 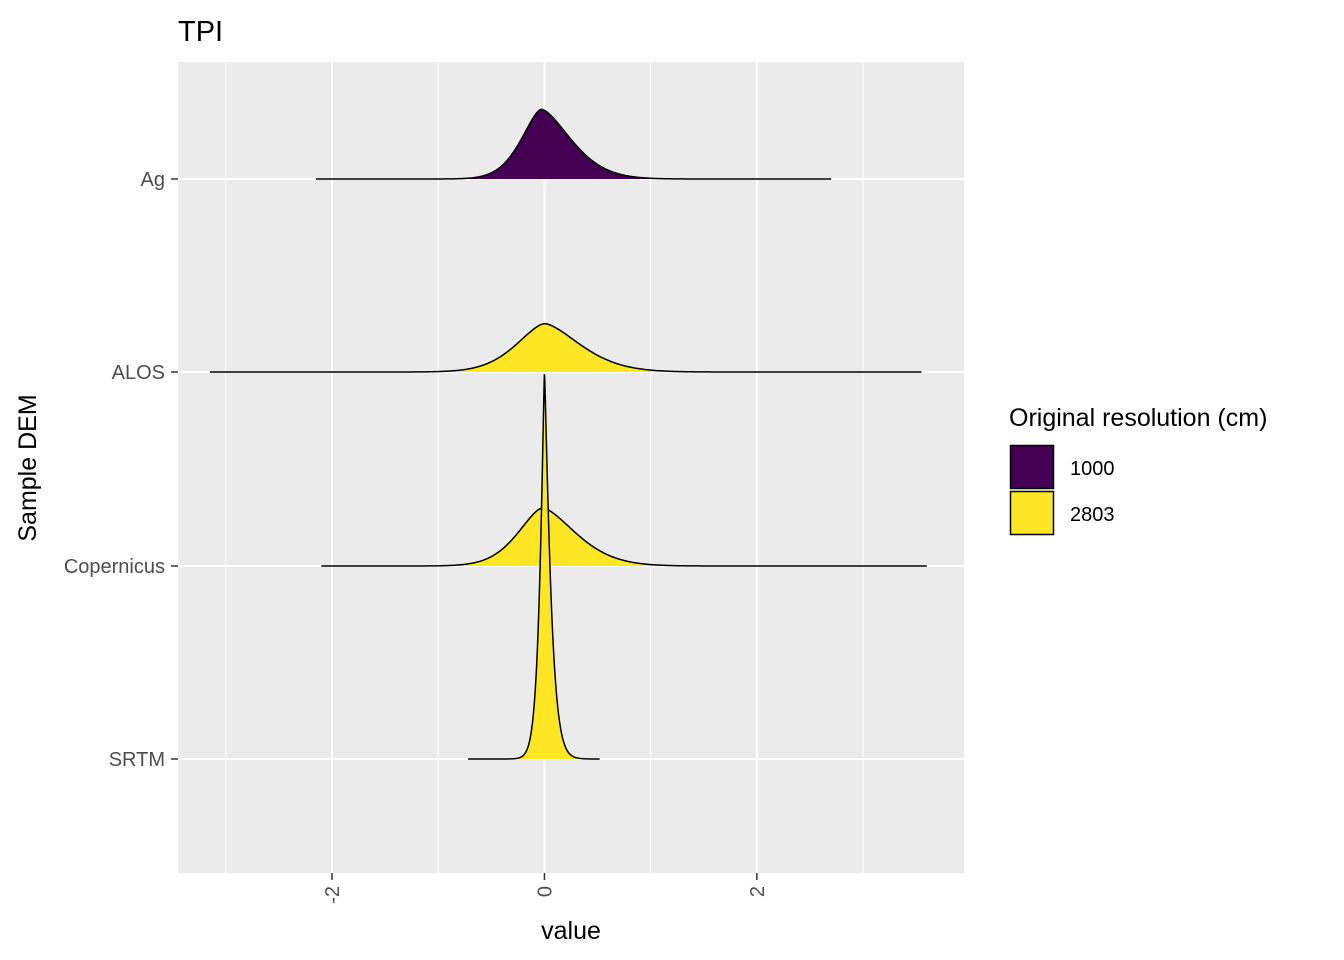 I want to click on x-axis-ticks: -2 0 2, so click(x=545, y=888).